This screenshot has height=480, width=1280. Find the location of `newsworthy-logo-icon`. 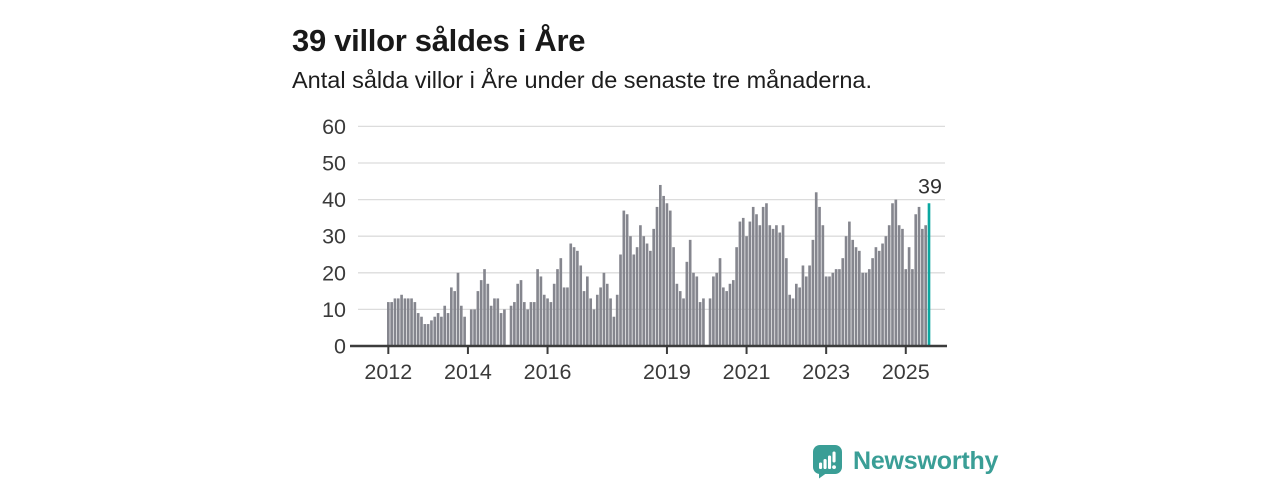

newsworthy-logo-icon is located at coordinates (827, 462).